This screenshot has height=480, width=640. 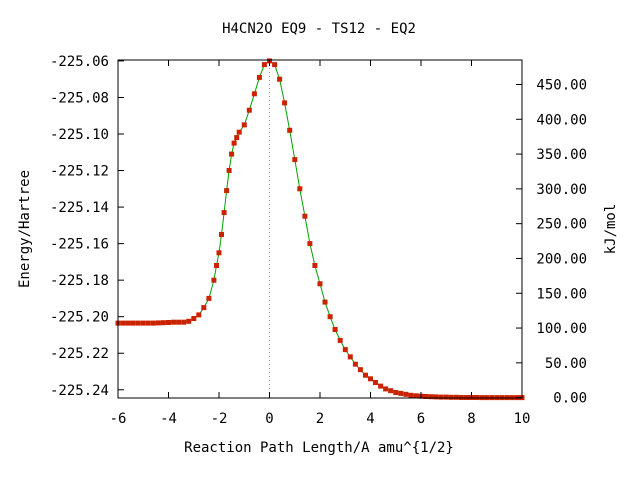 I want to click on y2-tick-label: 150.00, so click(x=561, y=294).